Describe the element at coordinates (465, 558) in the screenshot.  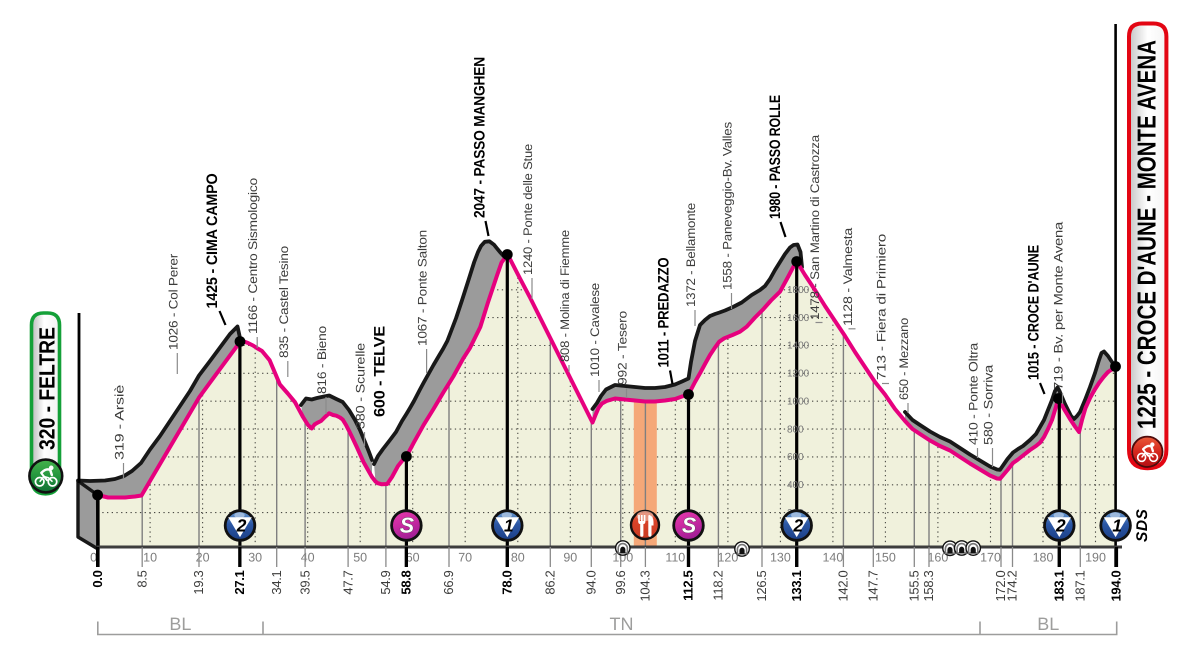
I see `svg-text: 70` at that location.